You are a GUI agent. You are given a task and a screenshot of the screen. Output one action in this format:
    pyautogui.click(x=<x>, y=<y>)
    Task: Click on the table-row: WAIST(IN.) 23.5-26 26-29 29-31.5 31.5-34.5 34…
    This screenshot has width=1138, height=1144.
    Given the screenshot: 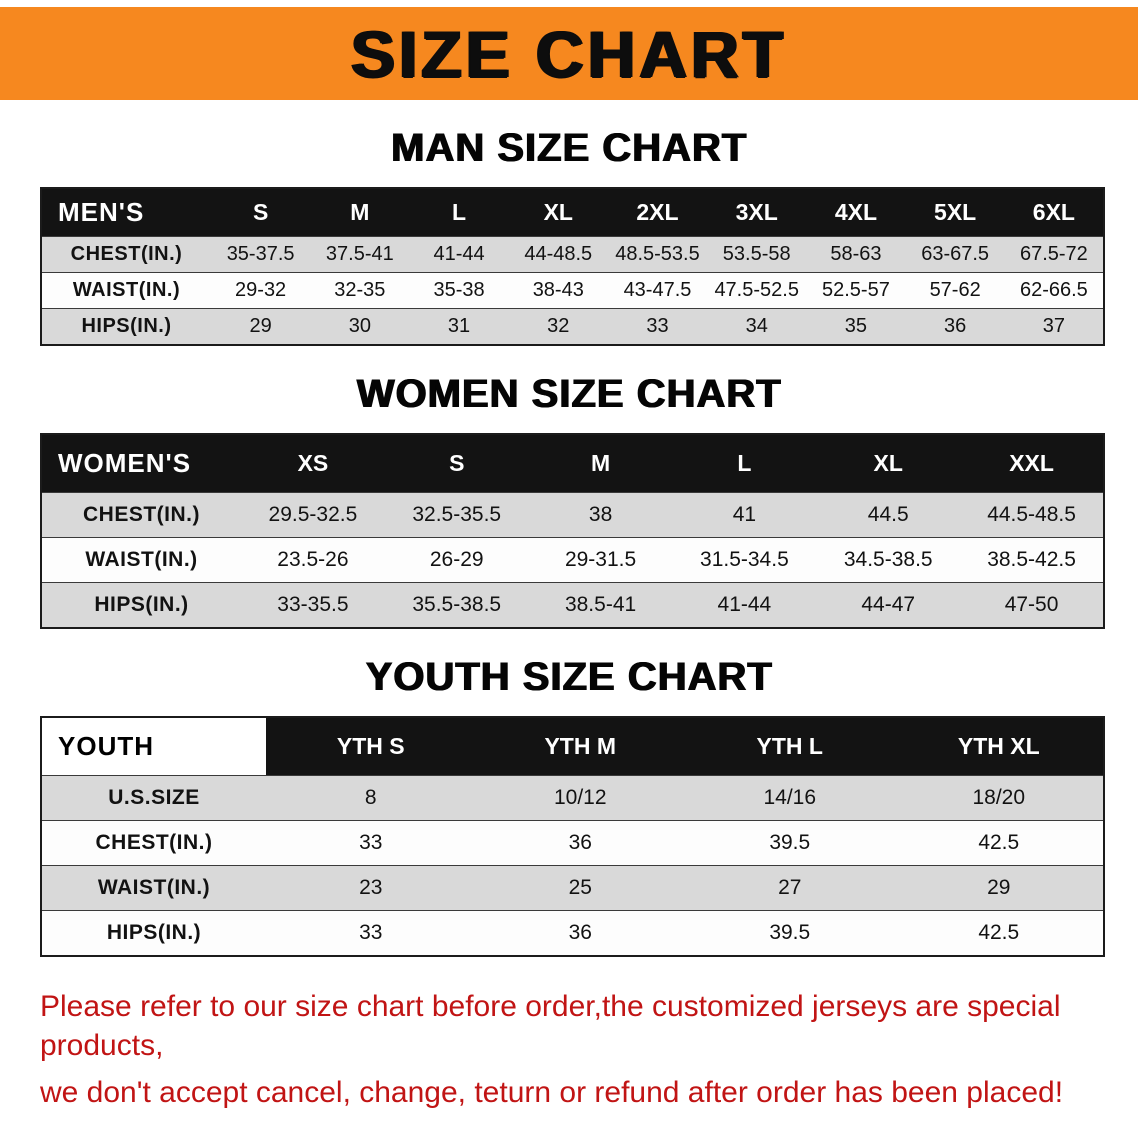 What is the action you would take?
    pyautogui.click(x=572, y=560)
    